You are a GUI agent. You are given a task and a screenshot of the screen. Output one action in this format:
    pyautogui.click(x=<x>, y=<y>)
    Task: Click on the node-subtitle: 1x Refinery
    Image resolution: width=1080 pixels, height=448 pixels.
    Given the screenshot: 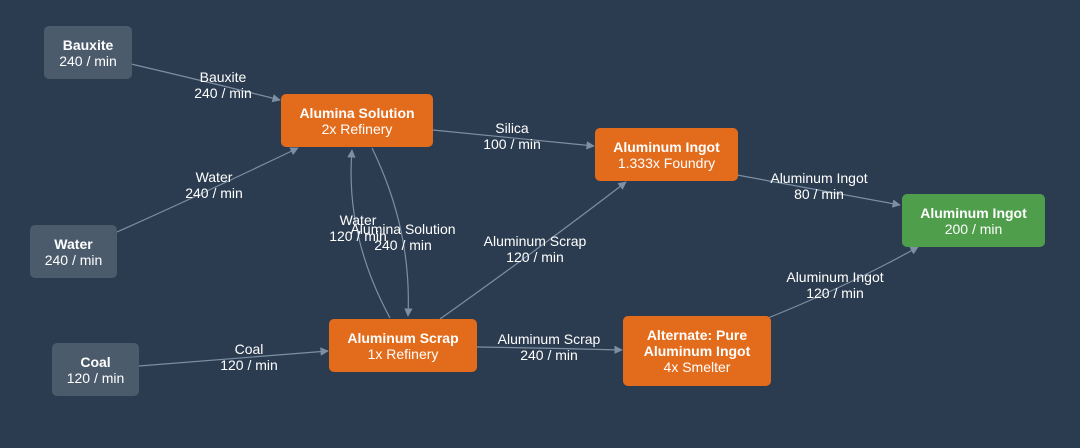 What is the action you would take?
    pyautogui.click(x=403, y=353)
    